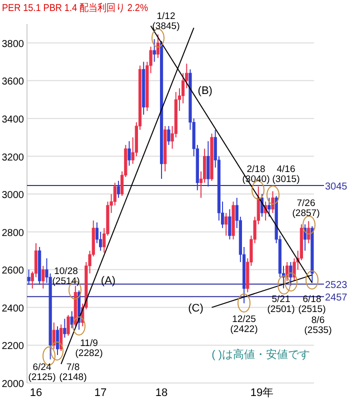 This screenshot has height=400, width=350. What do you see at coordinates (73, 372) in the screenshot?
I see `annotation: 7/8 (2148)` at bounding box center [73, 372].